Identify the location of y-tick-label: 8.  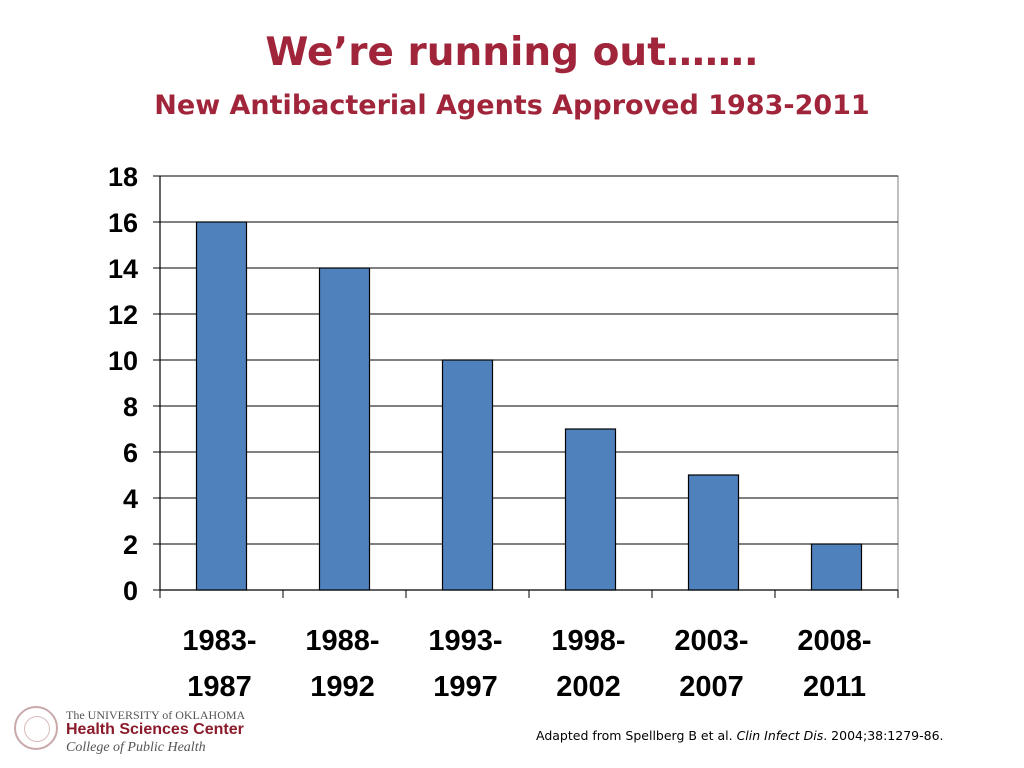
(130, 407).